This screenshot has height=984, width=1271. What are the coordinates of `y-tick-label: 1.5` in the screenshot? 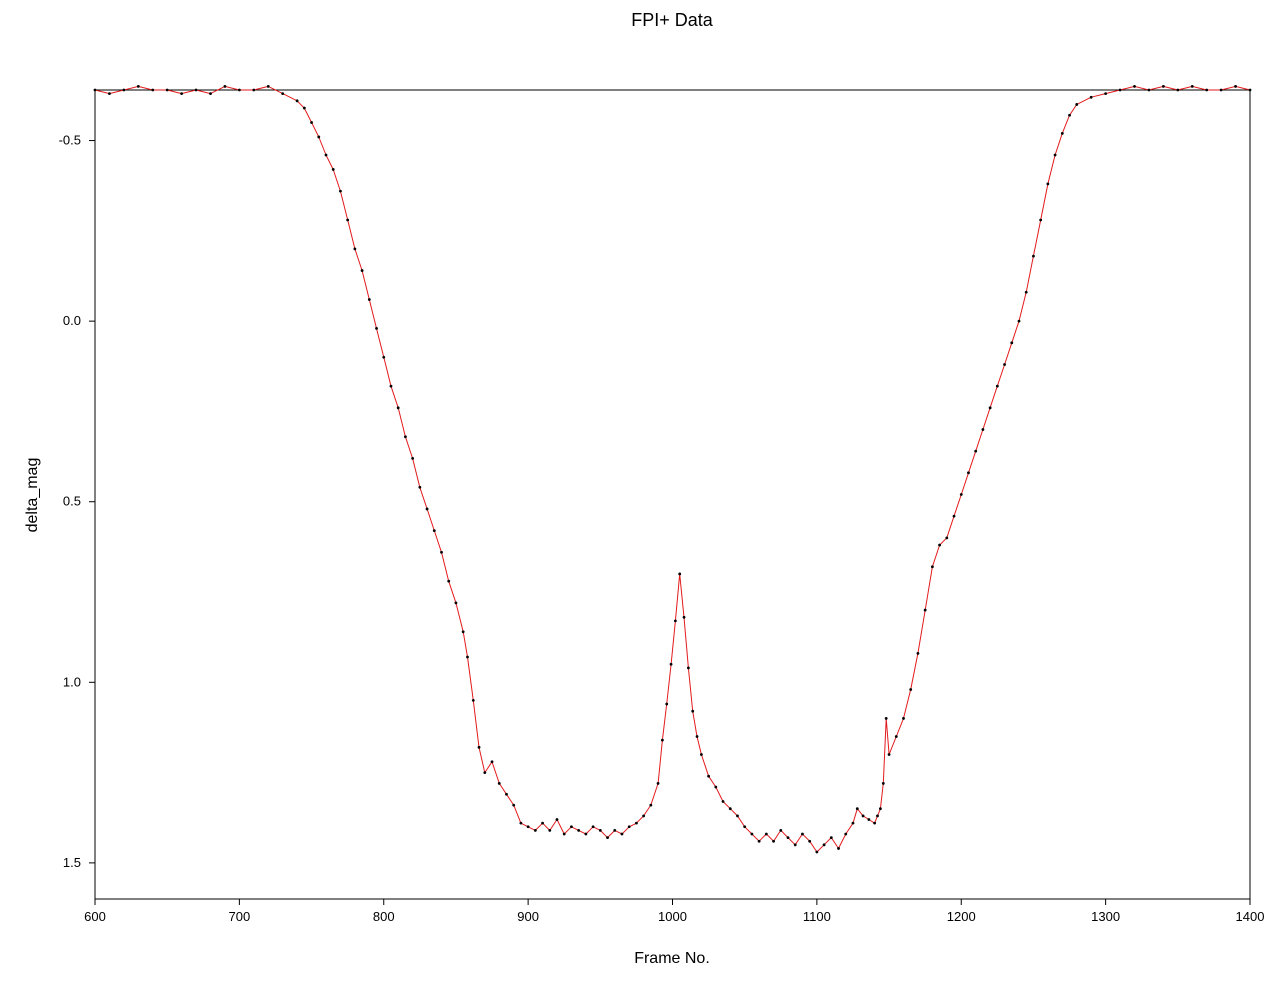 It's located at (72, 862).